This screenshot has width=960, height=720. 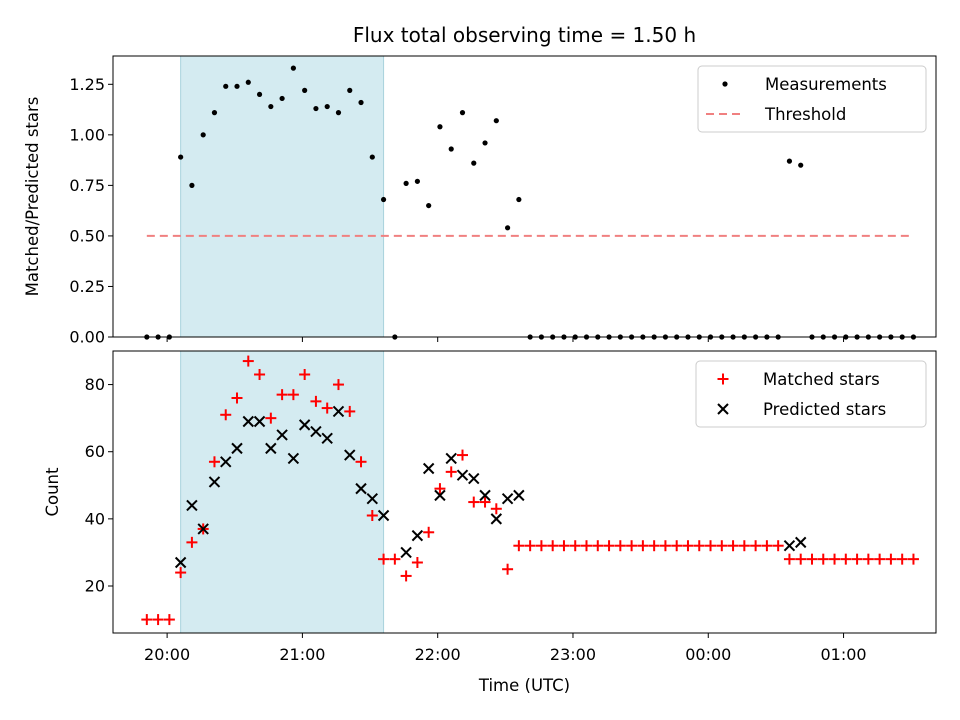 What do you see at coordinates (95, 518) in the screenshot?
I see `y-tick-label: 40` at bounding box center [95, 518].